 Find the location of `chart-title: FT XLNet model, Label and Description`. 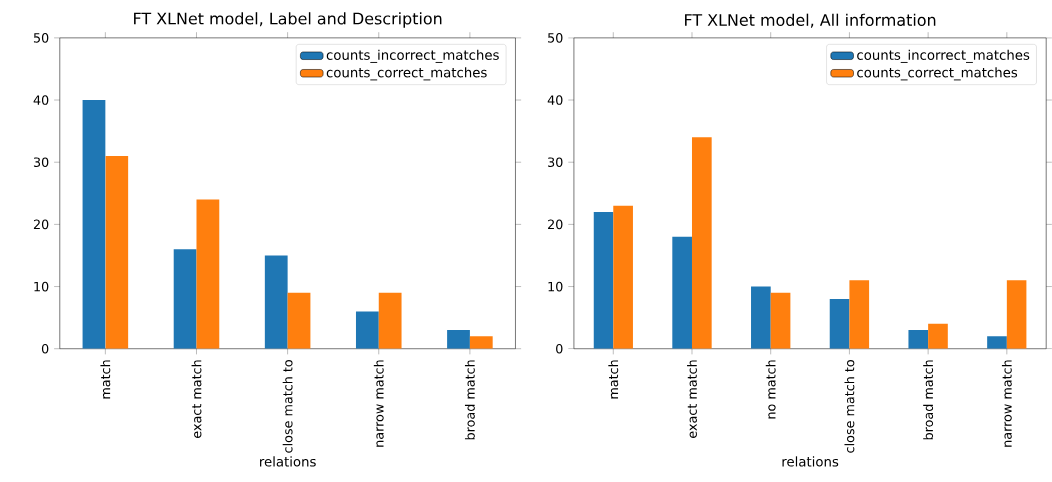

chart-title: FT XLNet model, Label and Description is located at coordinates (288, 20).